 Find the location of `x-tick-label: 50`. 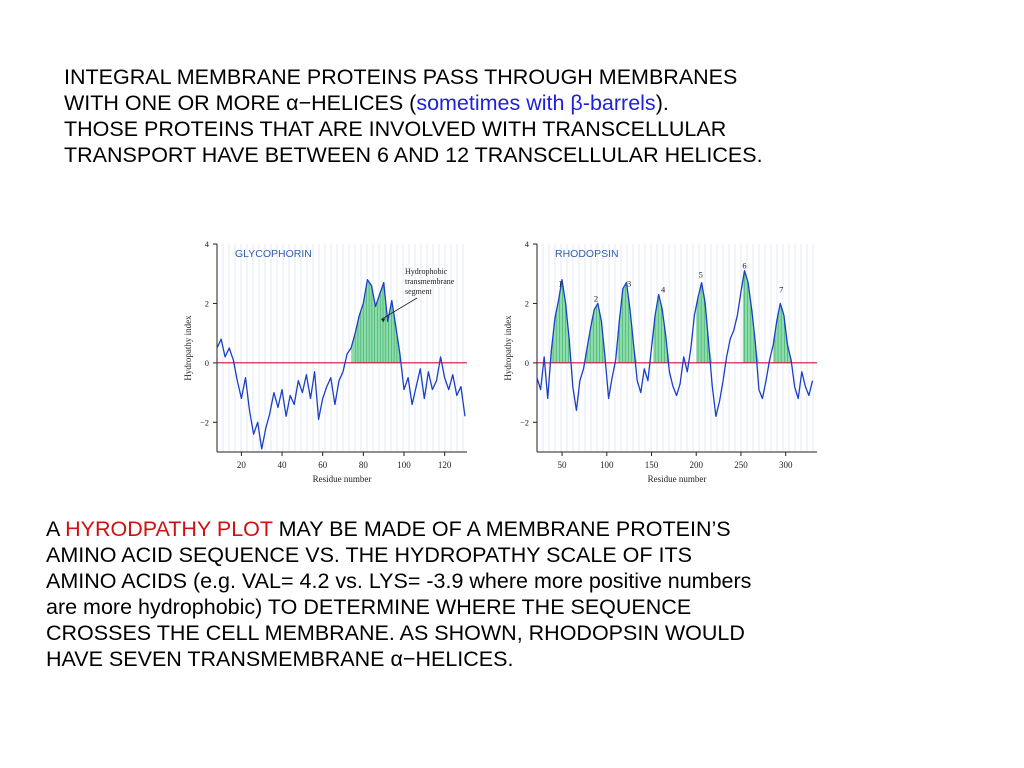

x-tick-label: 50 is located at coordinates (563, 465).